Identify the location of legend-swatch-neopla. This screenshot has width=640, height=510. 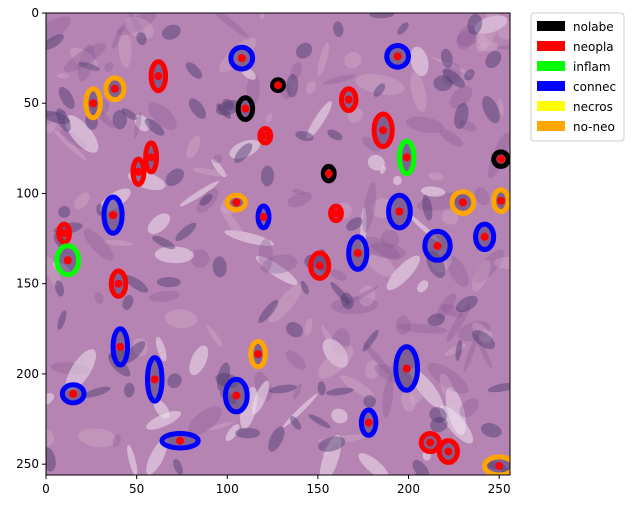
(551, 46).